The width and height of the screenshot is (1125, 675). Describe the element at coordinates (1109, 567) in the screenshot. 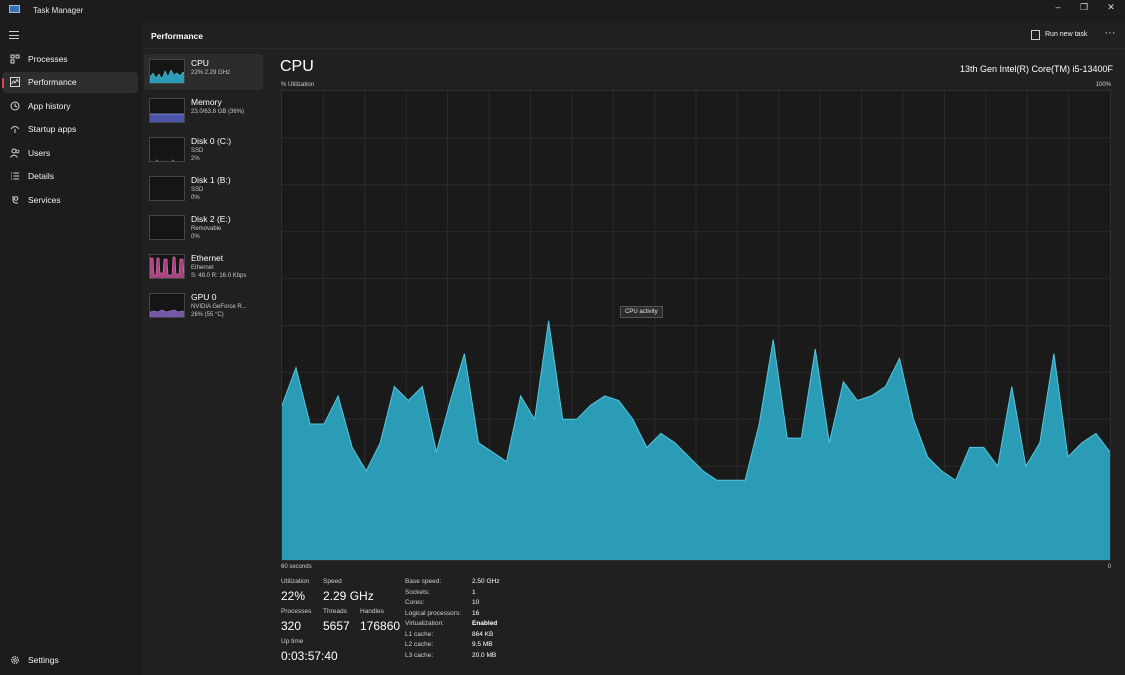

I see `x-axis-end-label: 0` at that location.